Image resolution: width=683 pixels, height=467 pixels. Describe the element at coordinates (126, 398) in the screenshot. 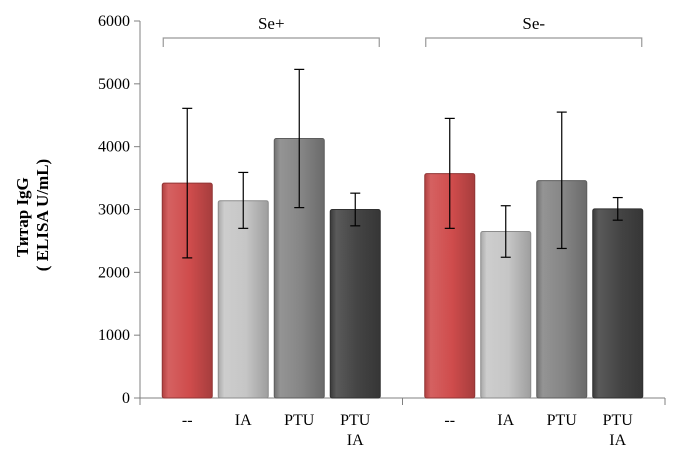

I see `y-tick-label: 0` at that location.